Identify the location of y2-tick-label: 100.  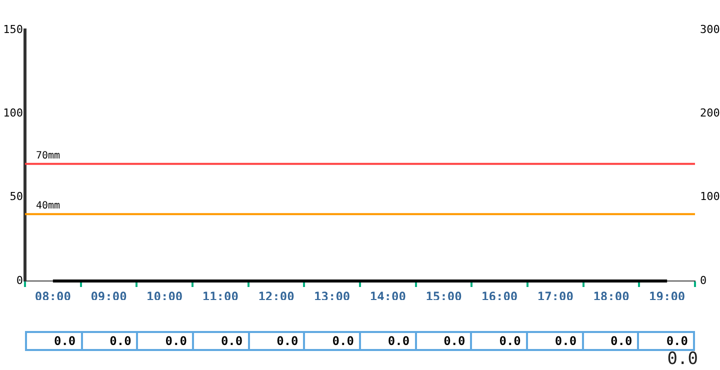
(710, 197).